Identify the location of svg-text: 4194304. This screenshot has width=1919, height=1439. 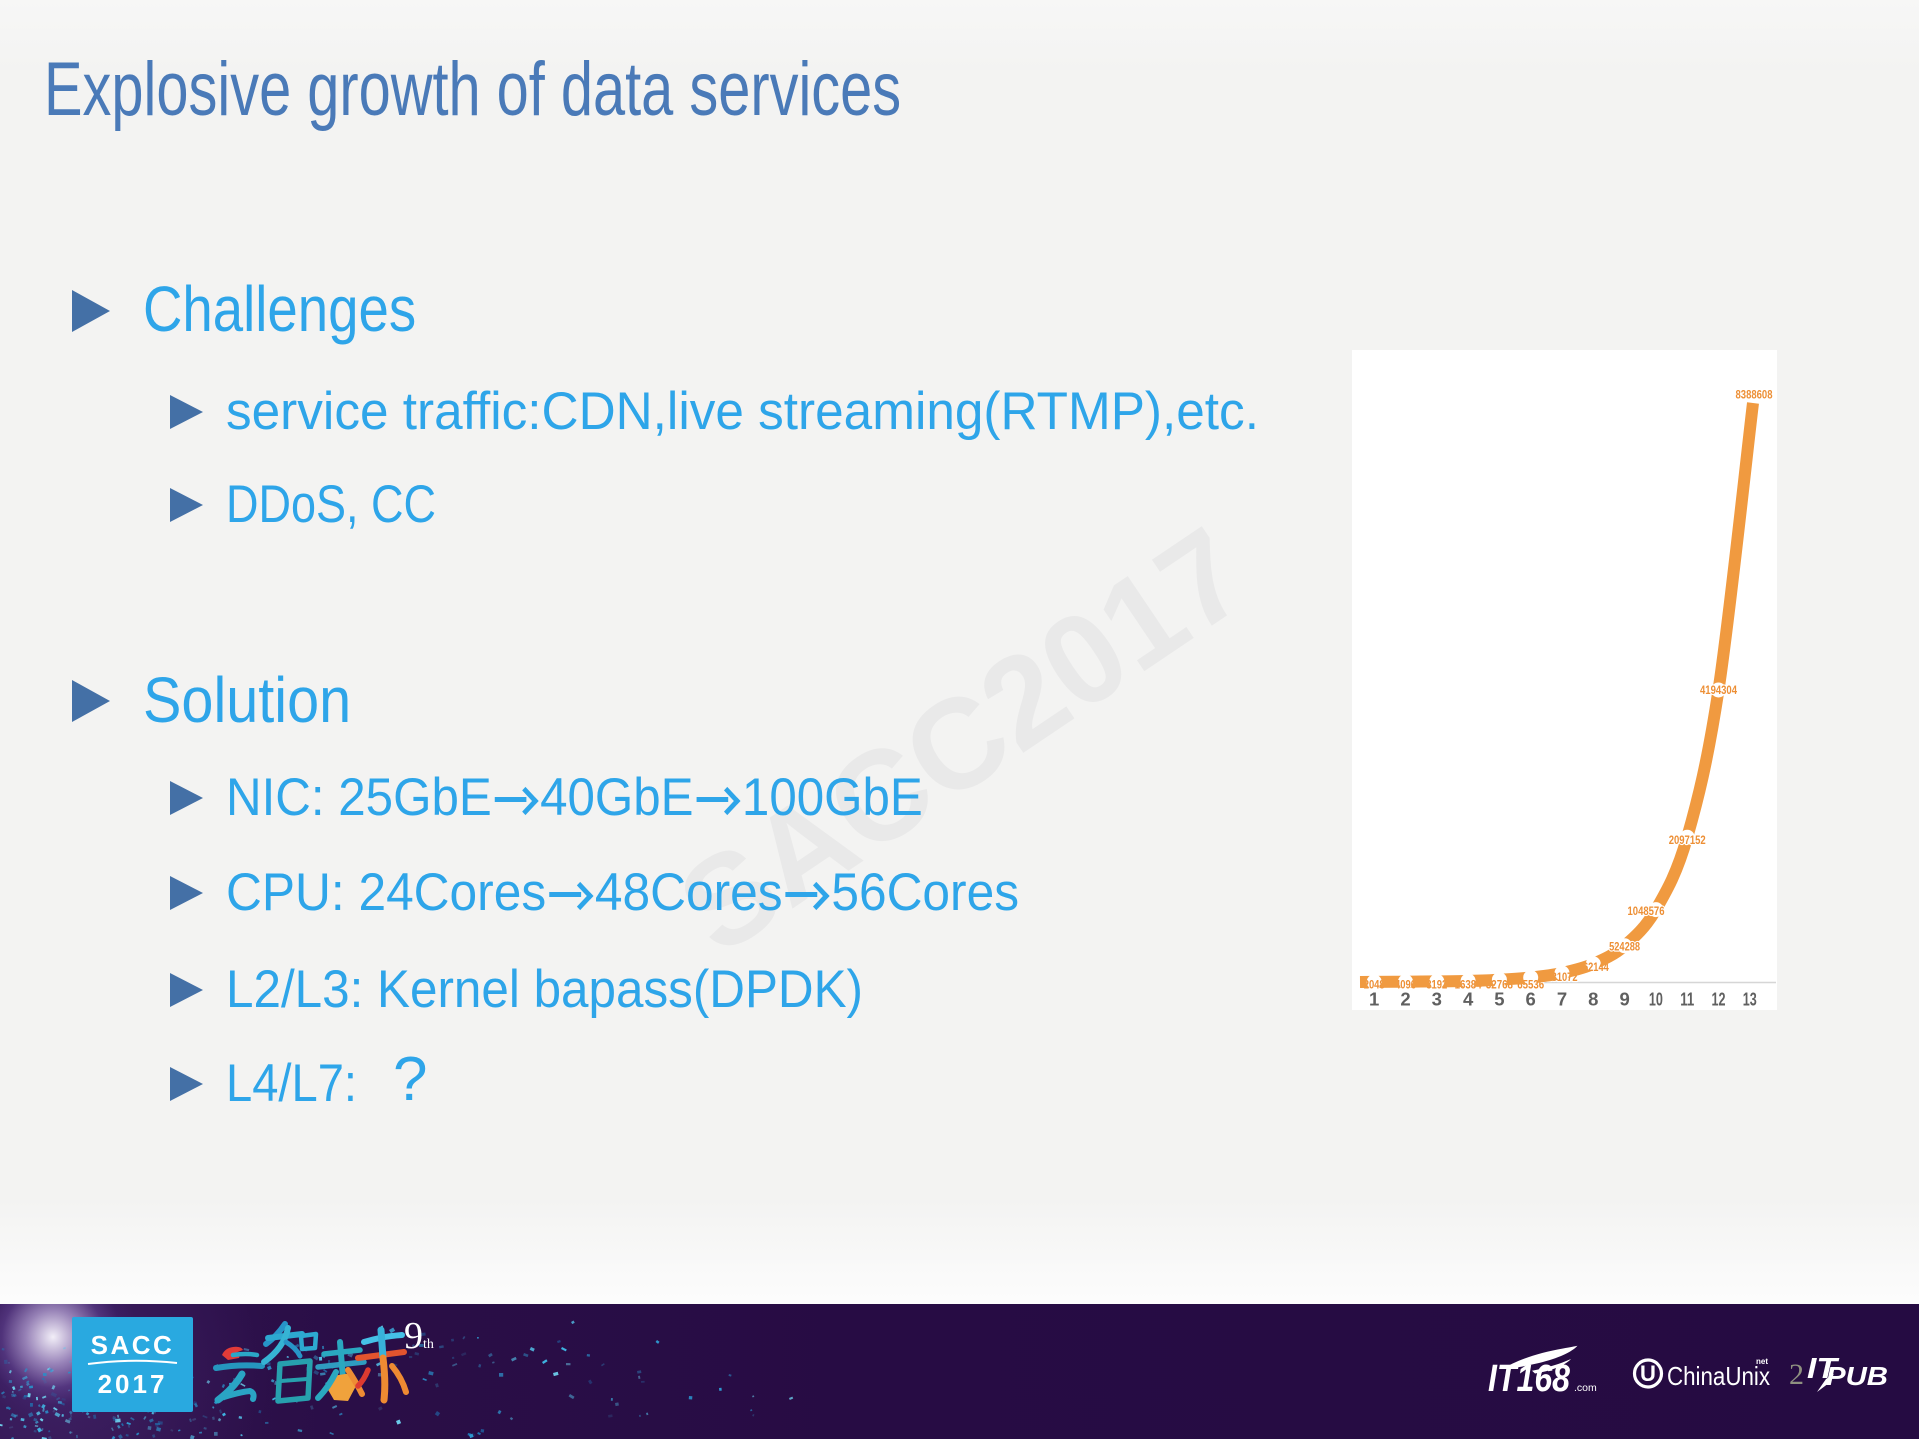
(1718, 690).